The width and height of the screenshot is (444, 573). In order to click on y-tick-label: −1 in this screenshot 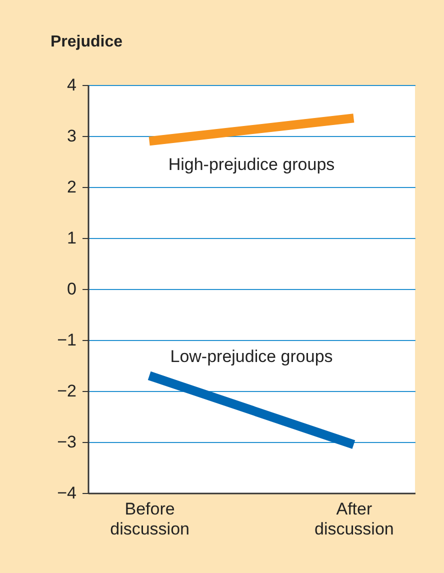, I will do `click(66, 340)`.